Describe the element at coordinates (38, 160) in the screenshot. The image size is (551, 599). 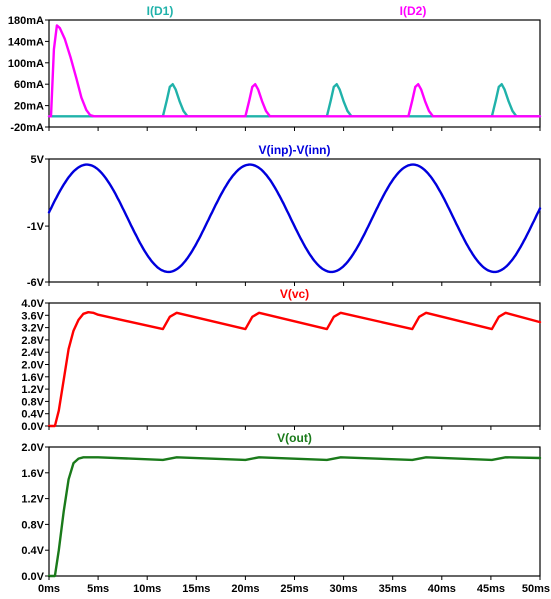
I see `y-tick-label: 5V` at that location.